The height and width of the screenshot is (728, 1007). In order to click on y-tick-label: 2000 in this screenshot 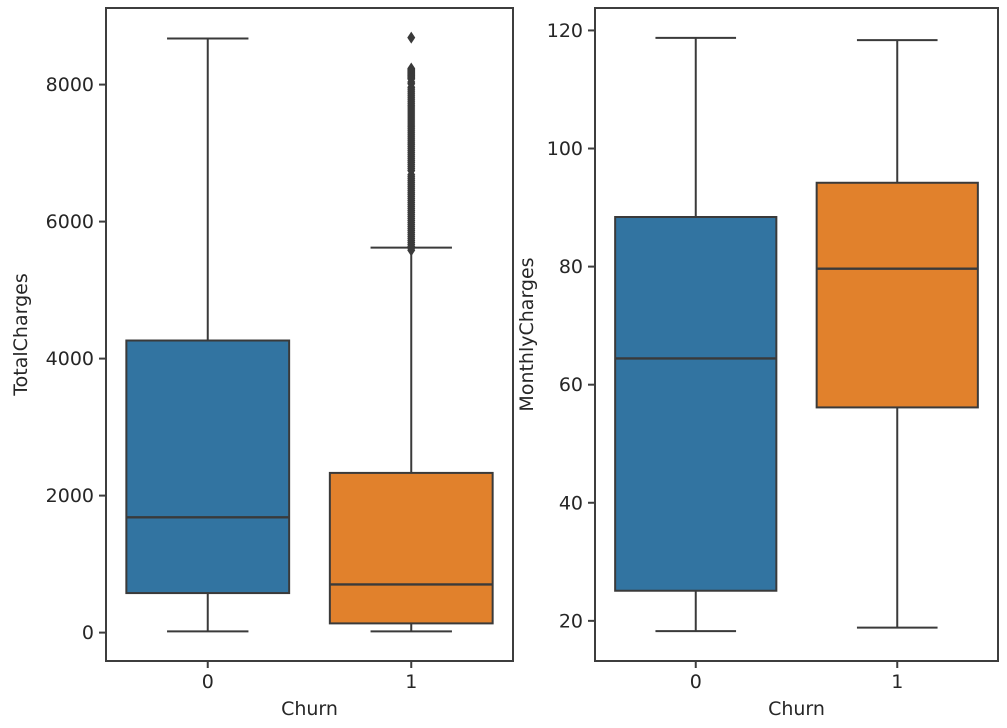, I will do `click(70, 496)`.